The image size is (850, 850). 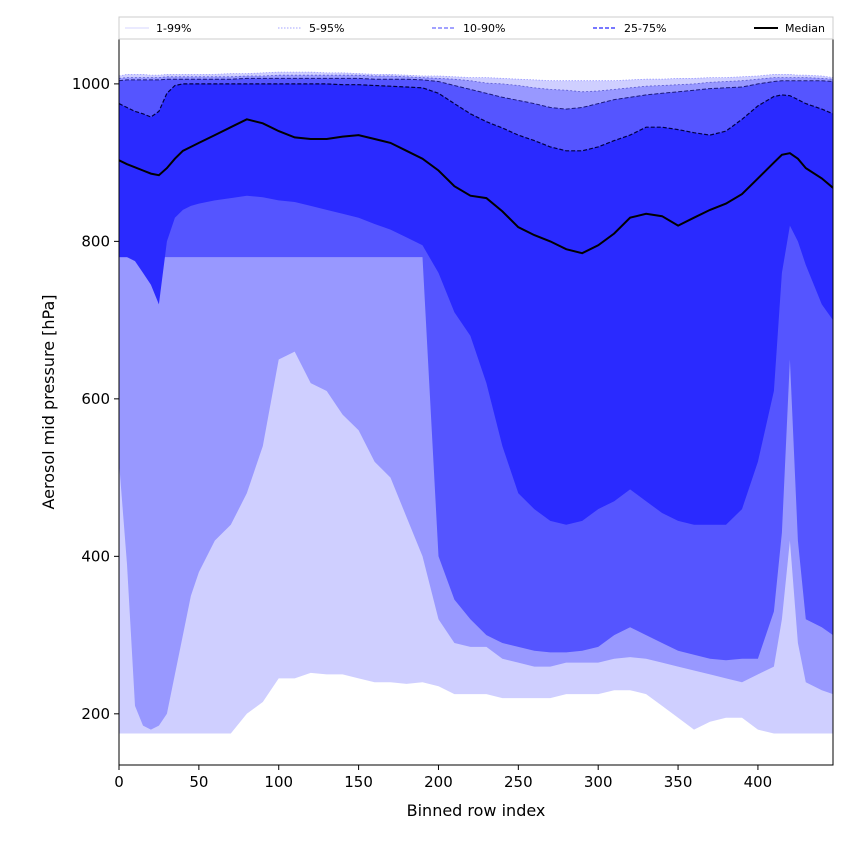 I want to click on legend-label: 1-99%, so click(x=173, y=28).